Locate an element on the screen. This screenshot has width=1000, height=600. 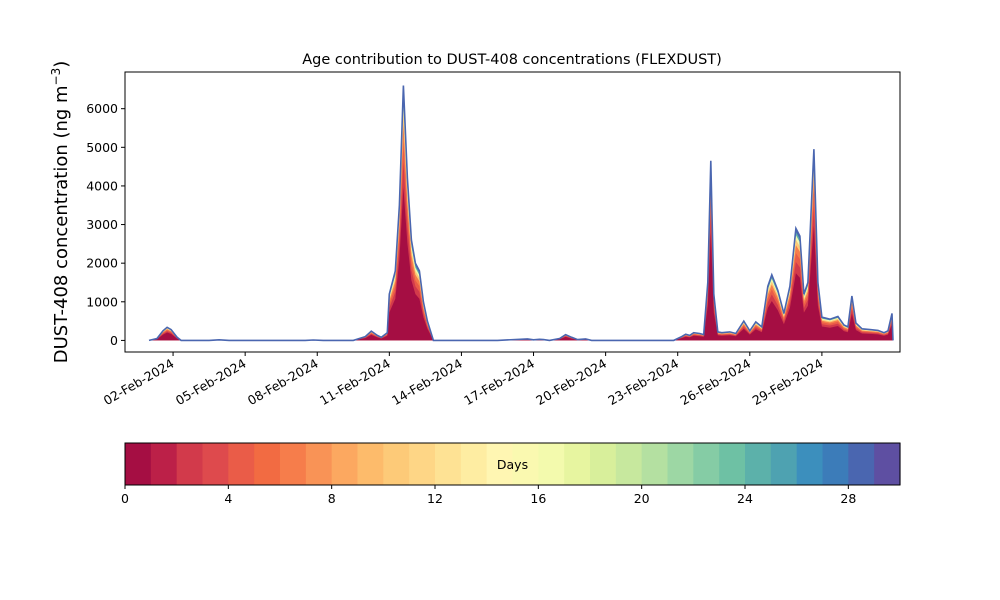
colorbar-tick-label: 12 is located at coordinates (435, 498).